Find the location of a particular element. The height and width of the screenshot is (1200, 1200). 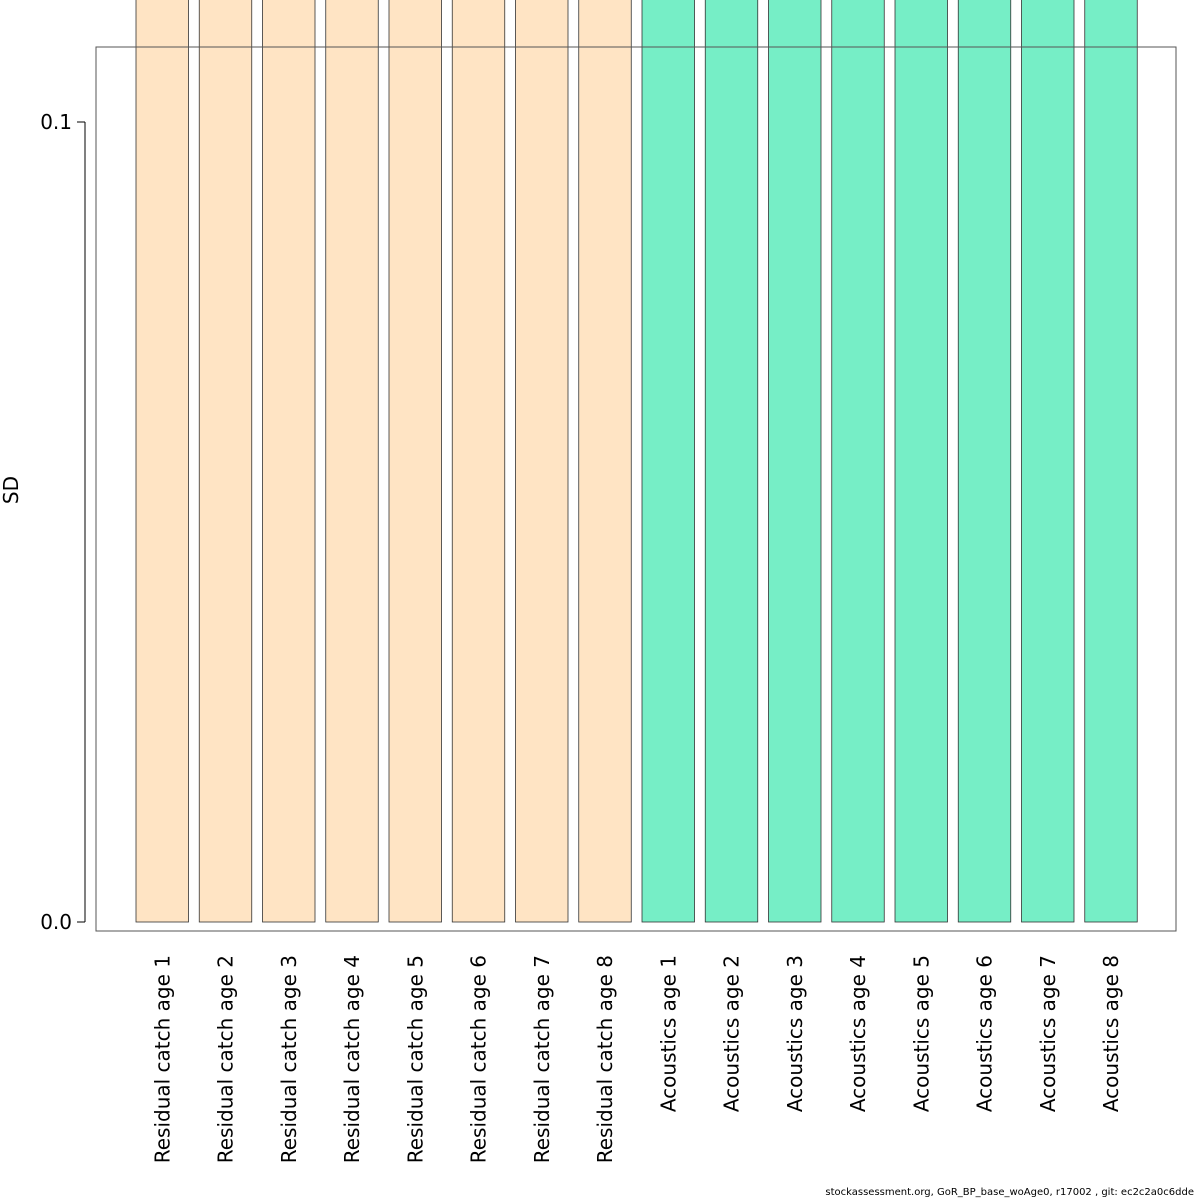

x-tick-label-9: Acoustics age 1 is located at coordinates (668, 1033).